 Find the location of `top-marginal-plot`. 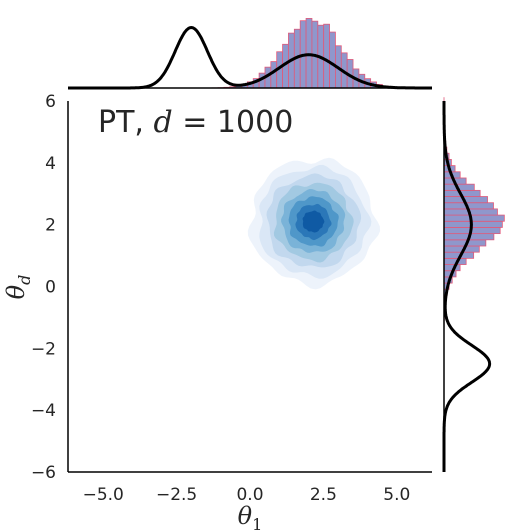

top-marginal-plot is located at coordinates (250, 54).